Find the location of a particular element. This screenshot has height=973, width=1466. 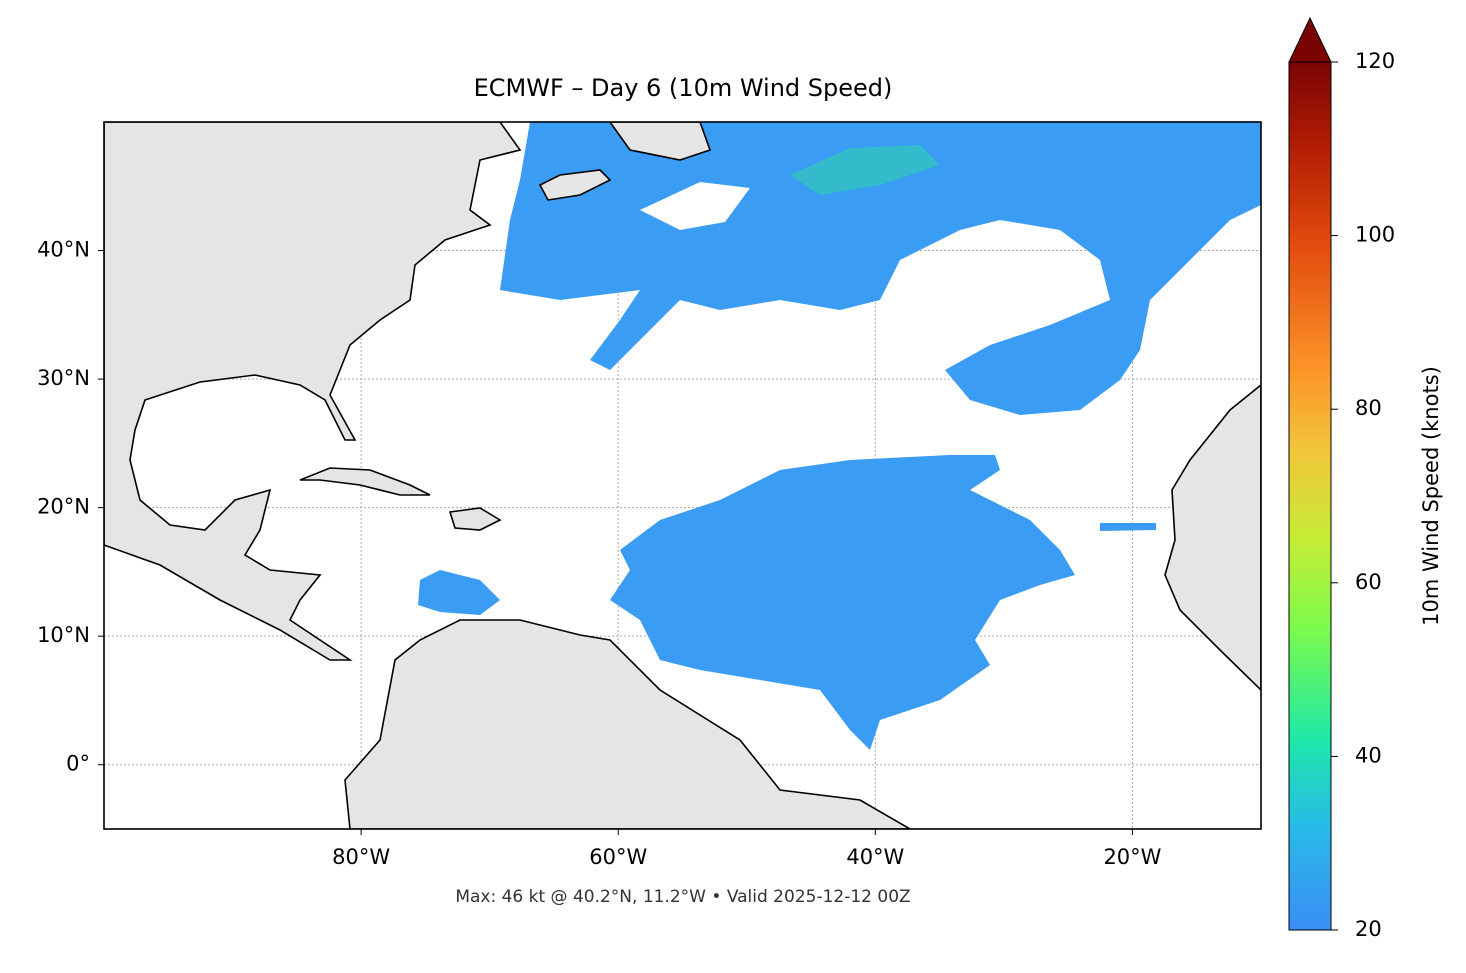

wind-gap is located at coordinates (695, 206).